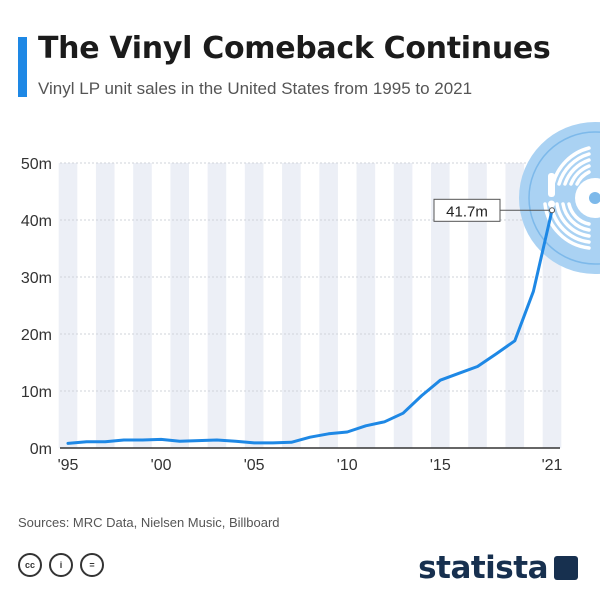 The width and height of the screenshot is (600, 600). Describe the element at coordinates (41, 449) in the screenshot. I see `y-tick-label: 0m` at that location.